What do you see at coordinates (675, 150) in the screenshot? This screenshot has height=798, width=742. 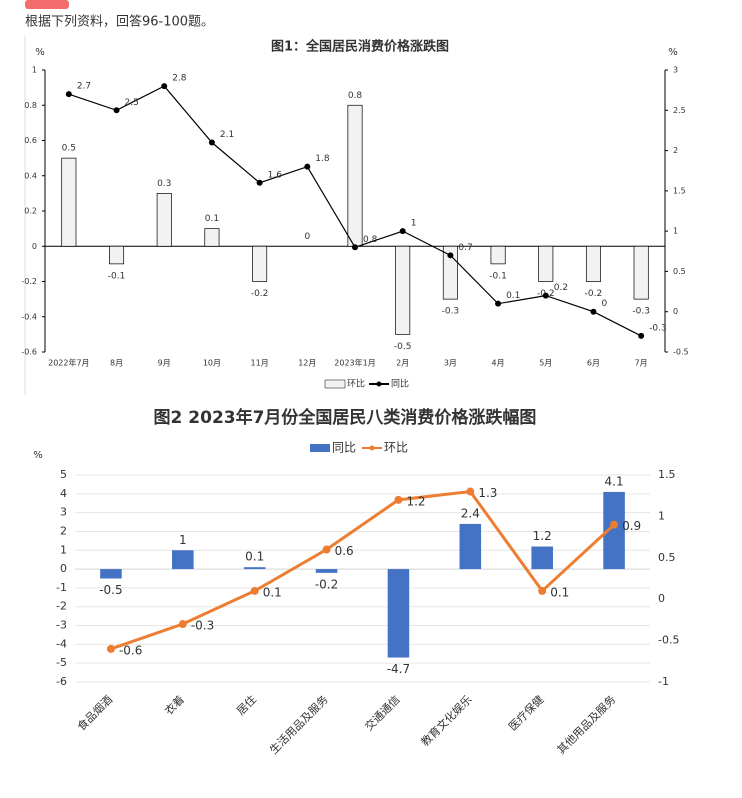 I see `y2-tick-label: 2` at bounding box center [675, 150].